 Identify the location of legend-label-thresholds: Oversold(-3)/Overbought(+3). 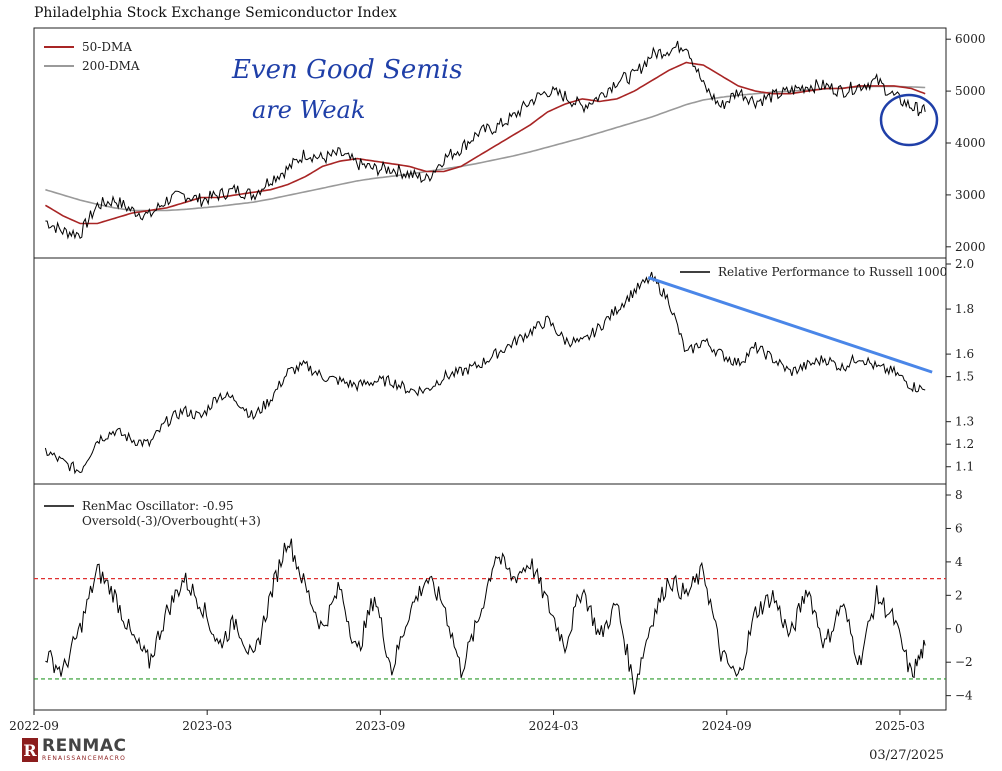
(171, 521).